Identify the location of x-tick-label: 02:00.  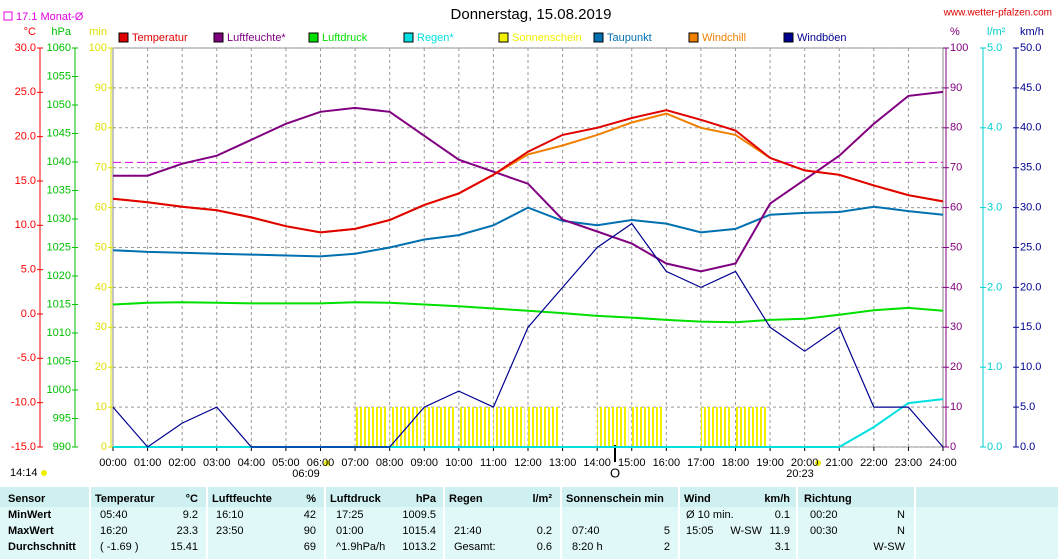
(182, 463).